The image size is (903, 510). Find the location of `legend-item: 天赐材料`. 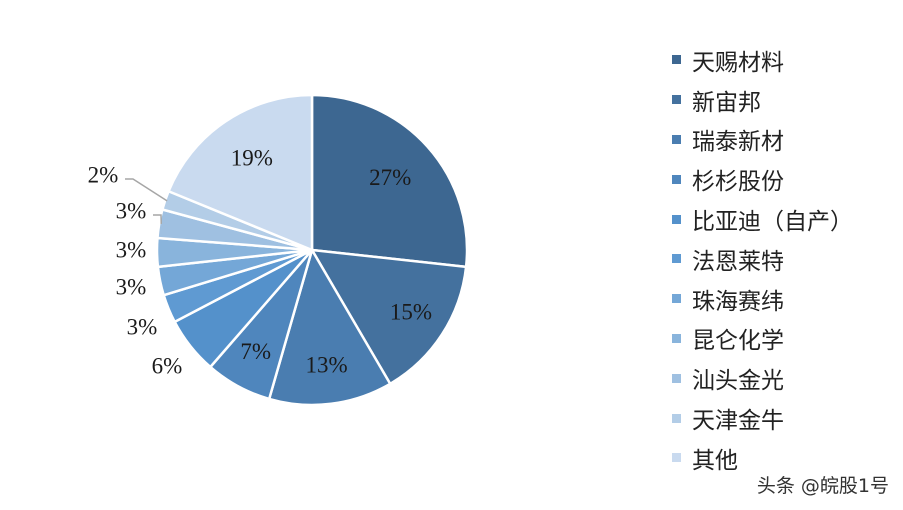

legend-item: 天赐材料 is located at coordinates (762, 60).